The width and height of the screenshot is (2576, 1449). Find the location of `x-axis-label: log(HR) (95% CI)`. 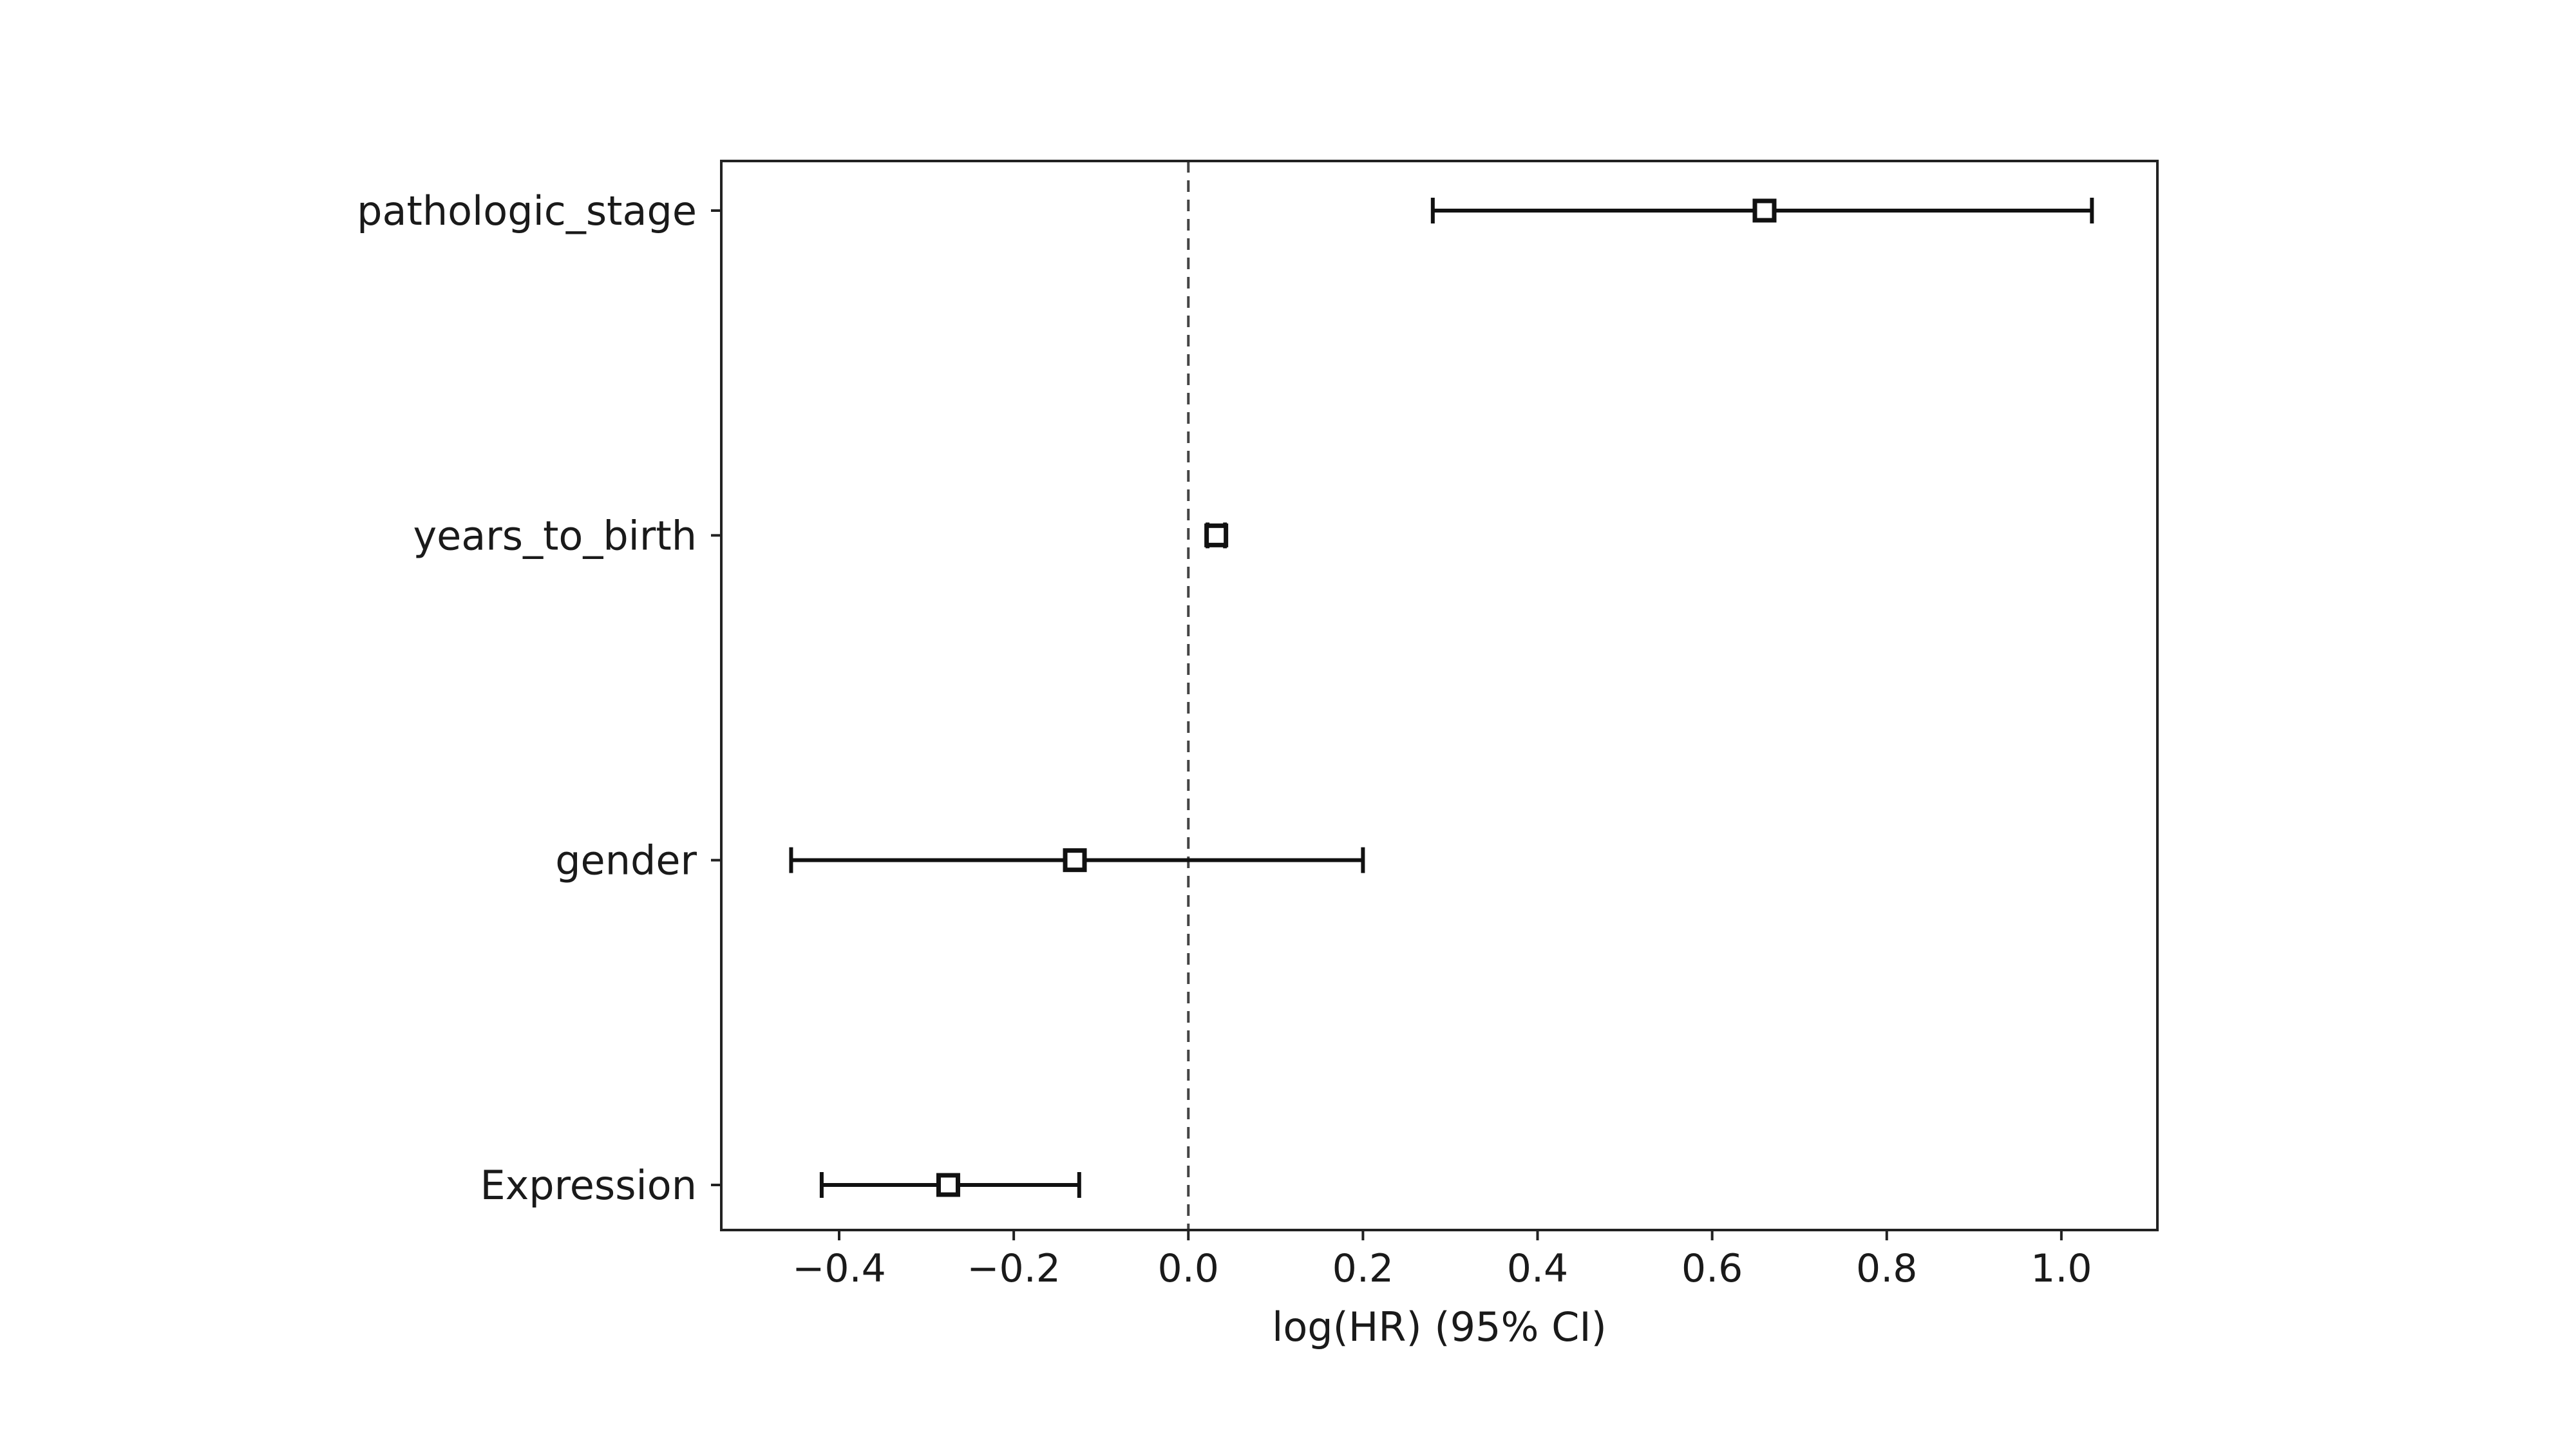

x-axis-label: log(HR) (95% CI) is located at coordinates (1440, 1326).